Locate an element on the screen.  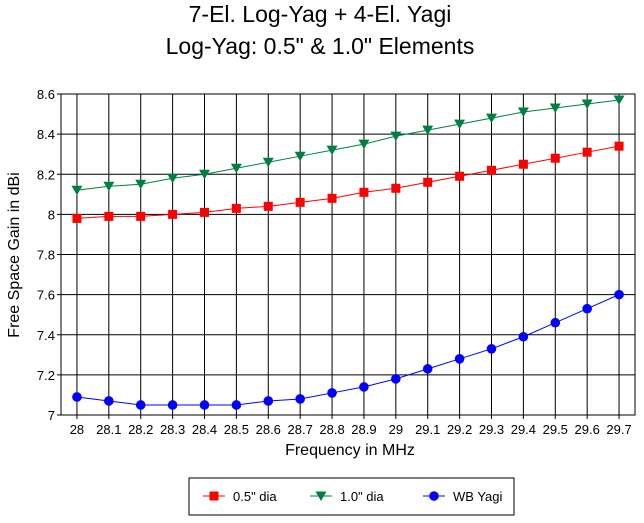
x-tick-label: 29.5 is located at coordinates (555, 429).